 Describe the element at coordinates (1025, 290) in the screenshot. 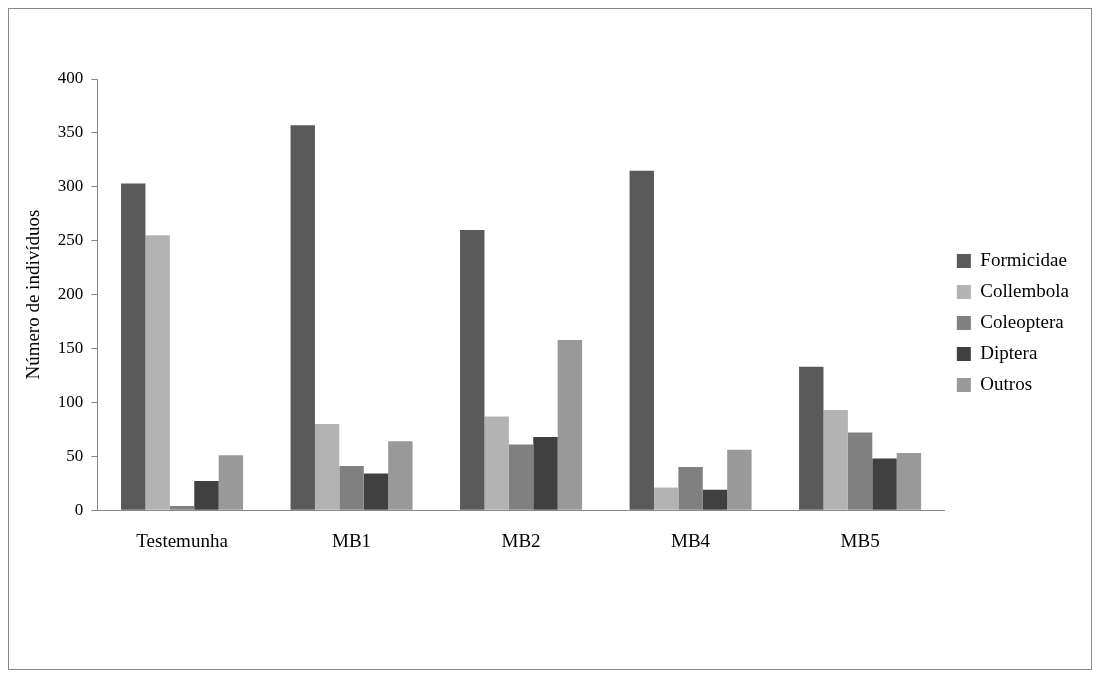

I see `legend-label: Collembola` at that location.